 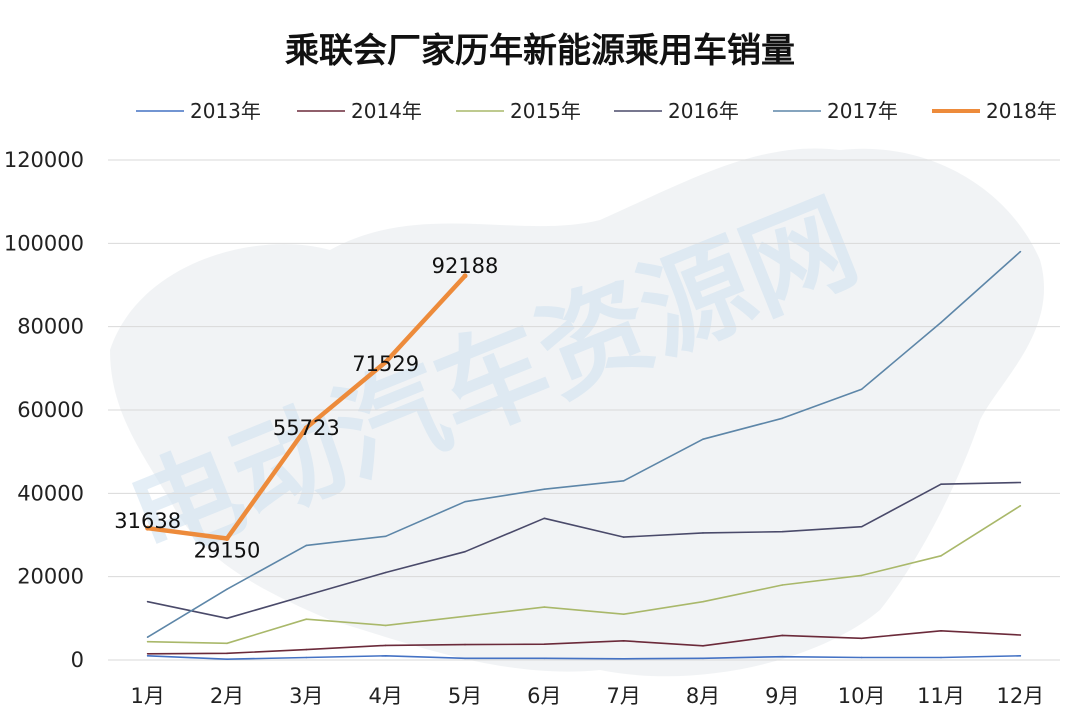 I want to click on data-label: 55723, so click(x=306, y=428).